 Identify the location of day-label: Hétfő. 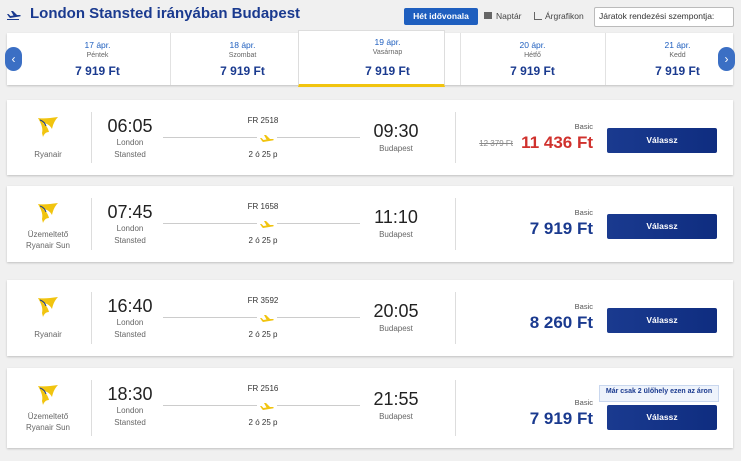
(532, 55).